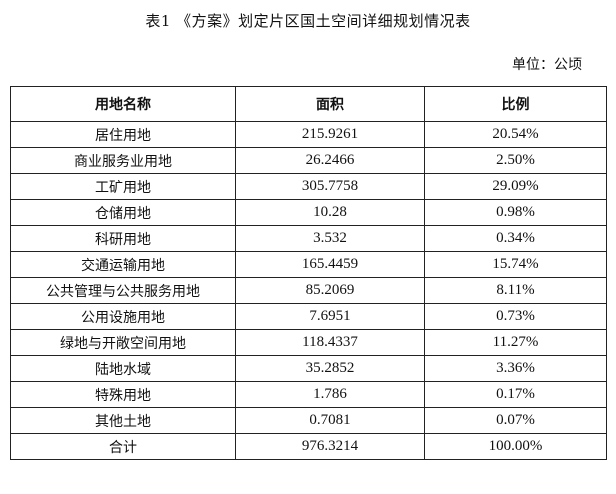 This screenshot has width=616, height=494. I want to click on cell-land-use-name: 其他土地, so click(123, 420).